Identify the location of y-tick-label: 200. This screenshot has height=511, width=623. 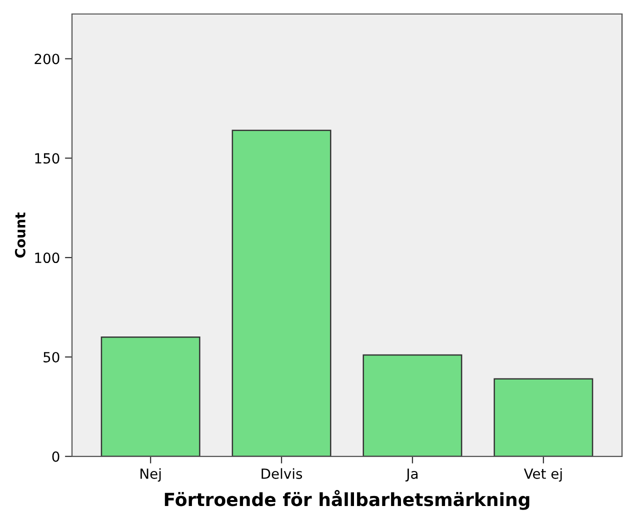
(47, 59).